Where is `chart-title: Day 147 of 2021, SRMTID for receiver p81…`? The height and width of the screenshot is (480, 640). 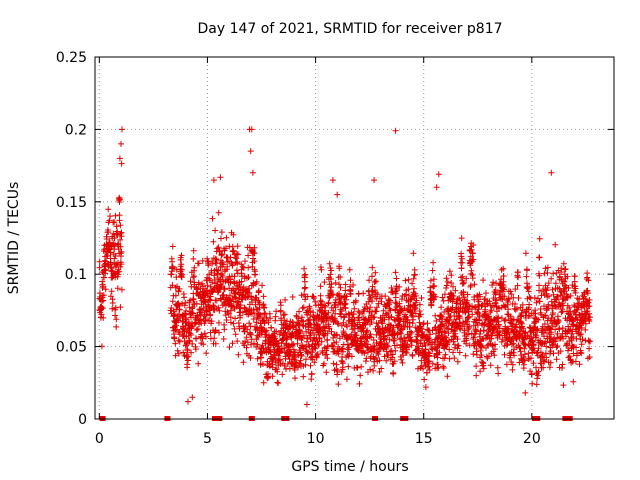 chart-title: Day 147 of 2021, SRMTID for receiver p81… is located at coordinates (349, 29).